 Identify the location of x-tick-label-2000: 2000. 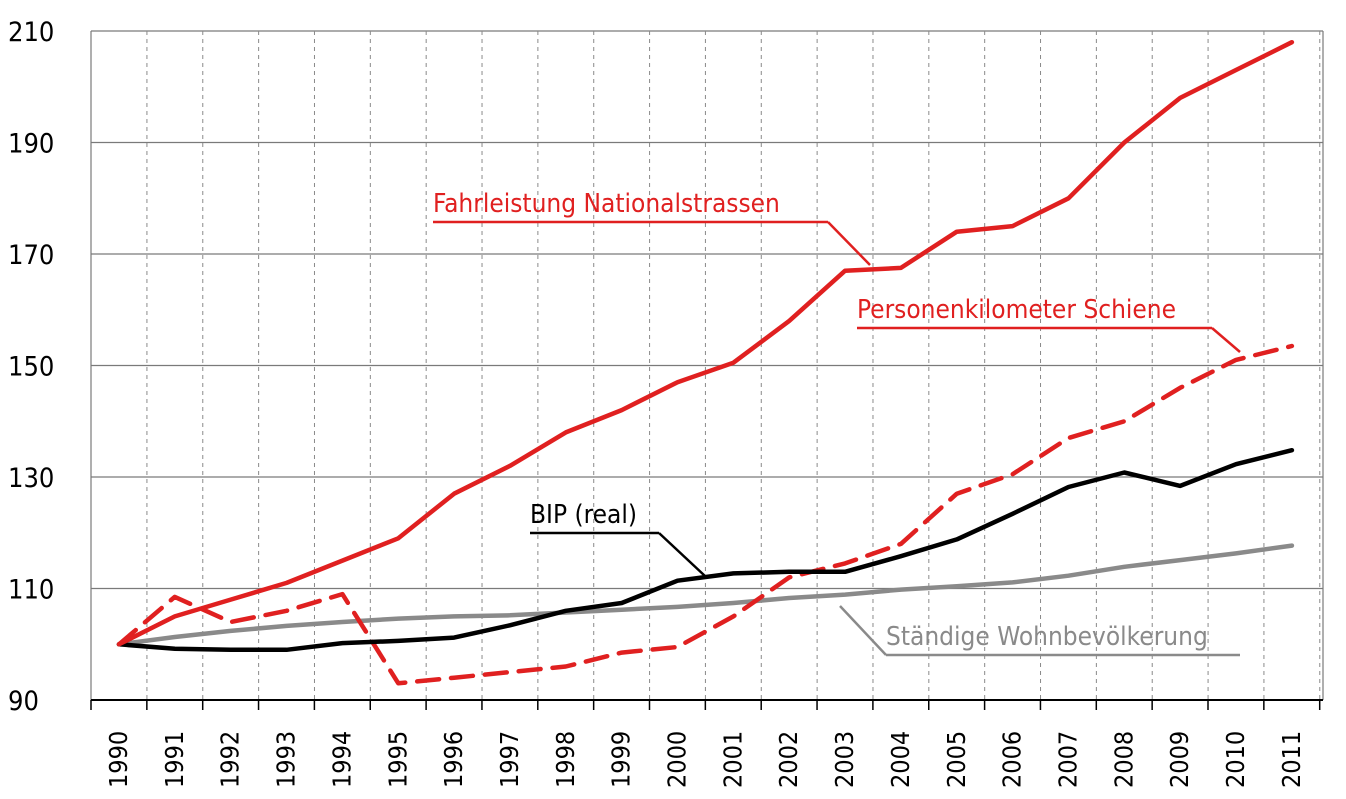
(677, 759).